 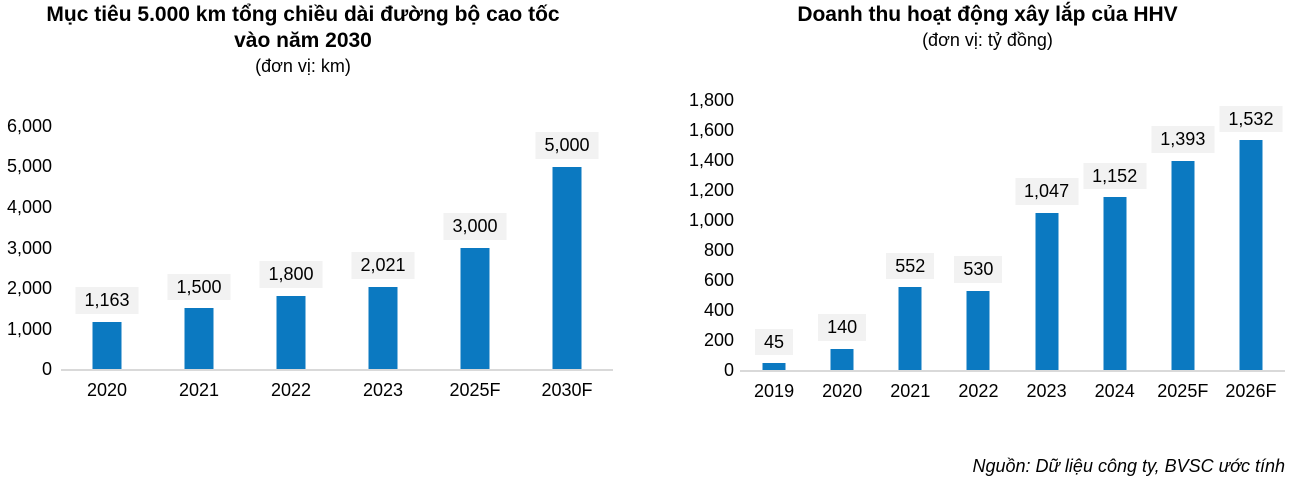 What do you see at coordinates (107, 300) in the screenshot?
I see `data-label: 1,163` at bounding box center [107, 300].